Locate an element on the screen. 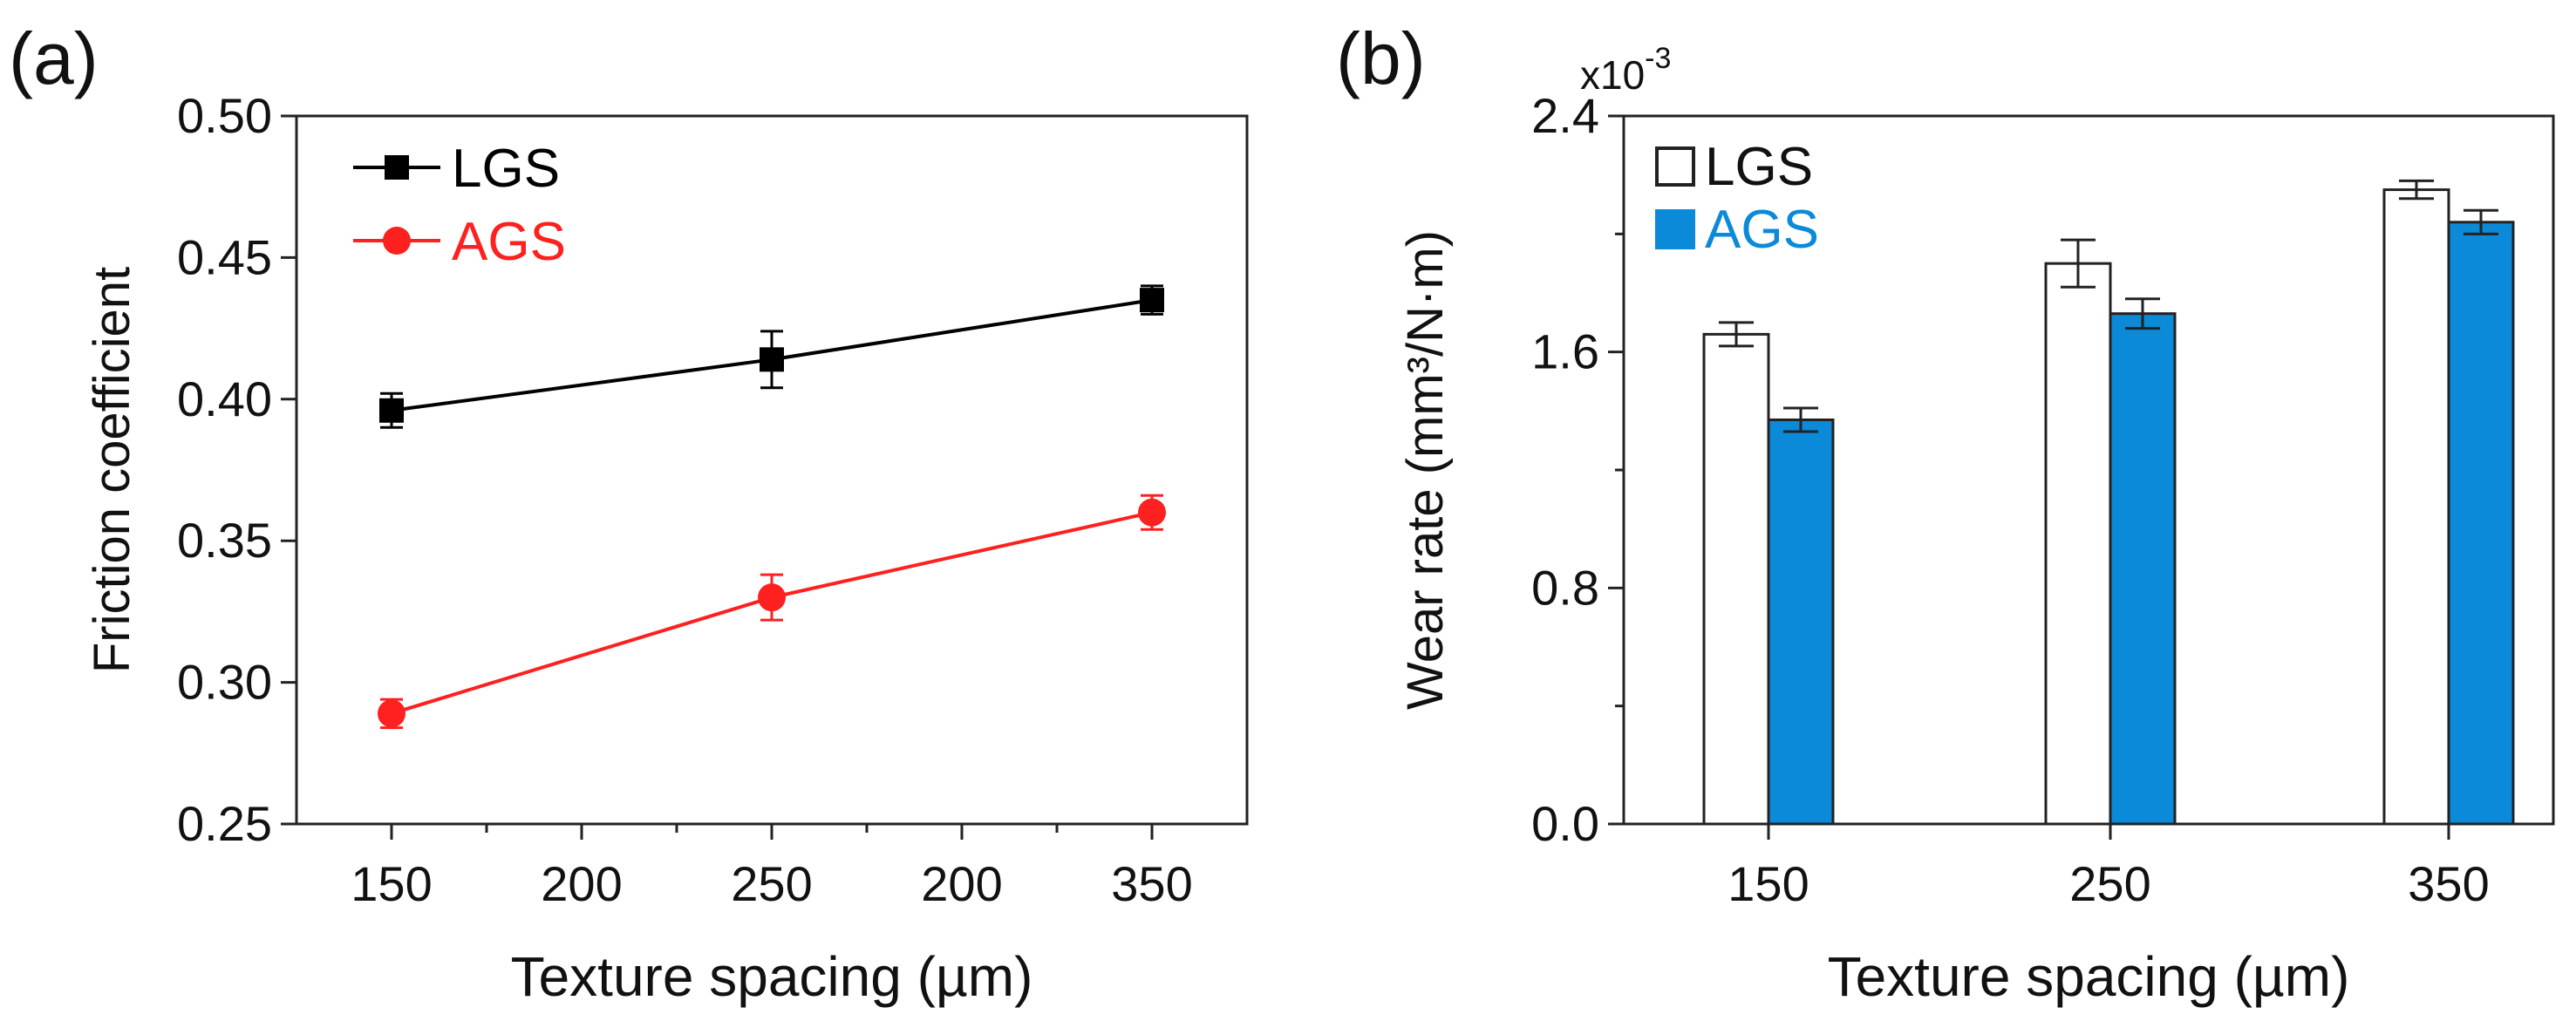 This screenshot has width=2576, height=1028. panel-b-x-tick-label: 150 is located at coordinates (1769, 883).